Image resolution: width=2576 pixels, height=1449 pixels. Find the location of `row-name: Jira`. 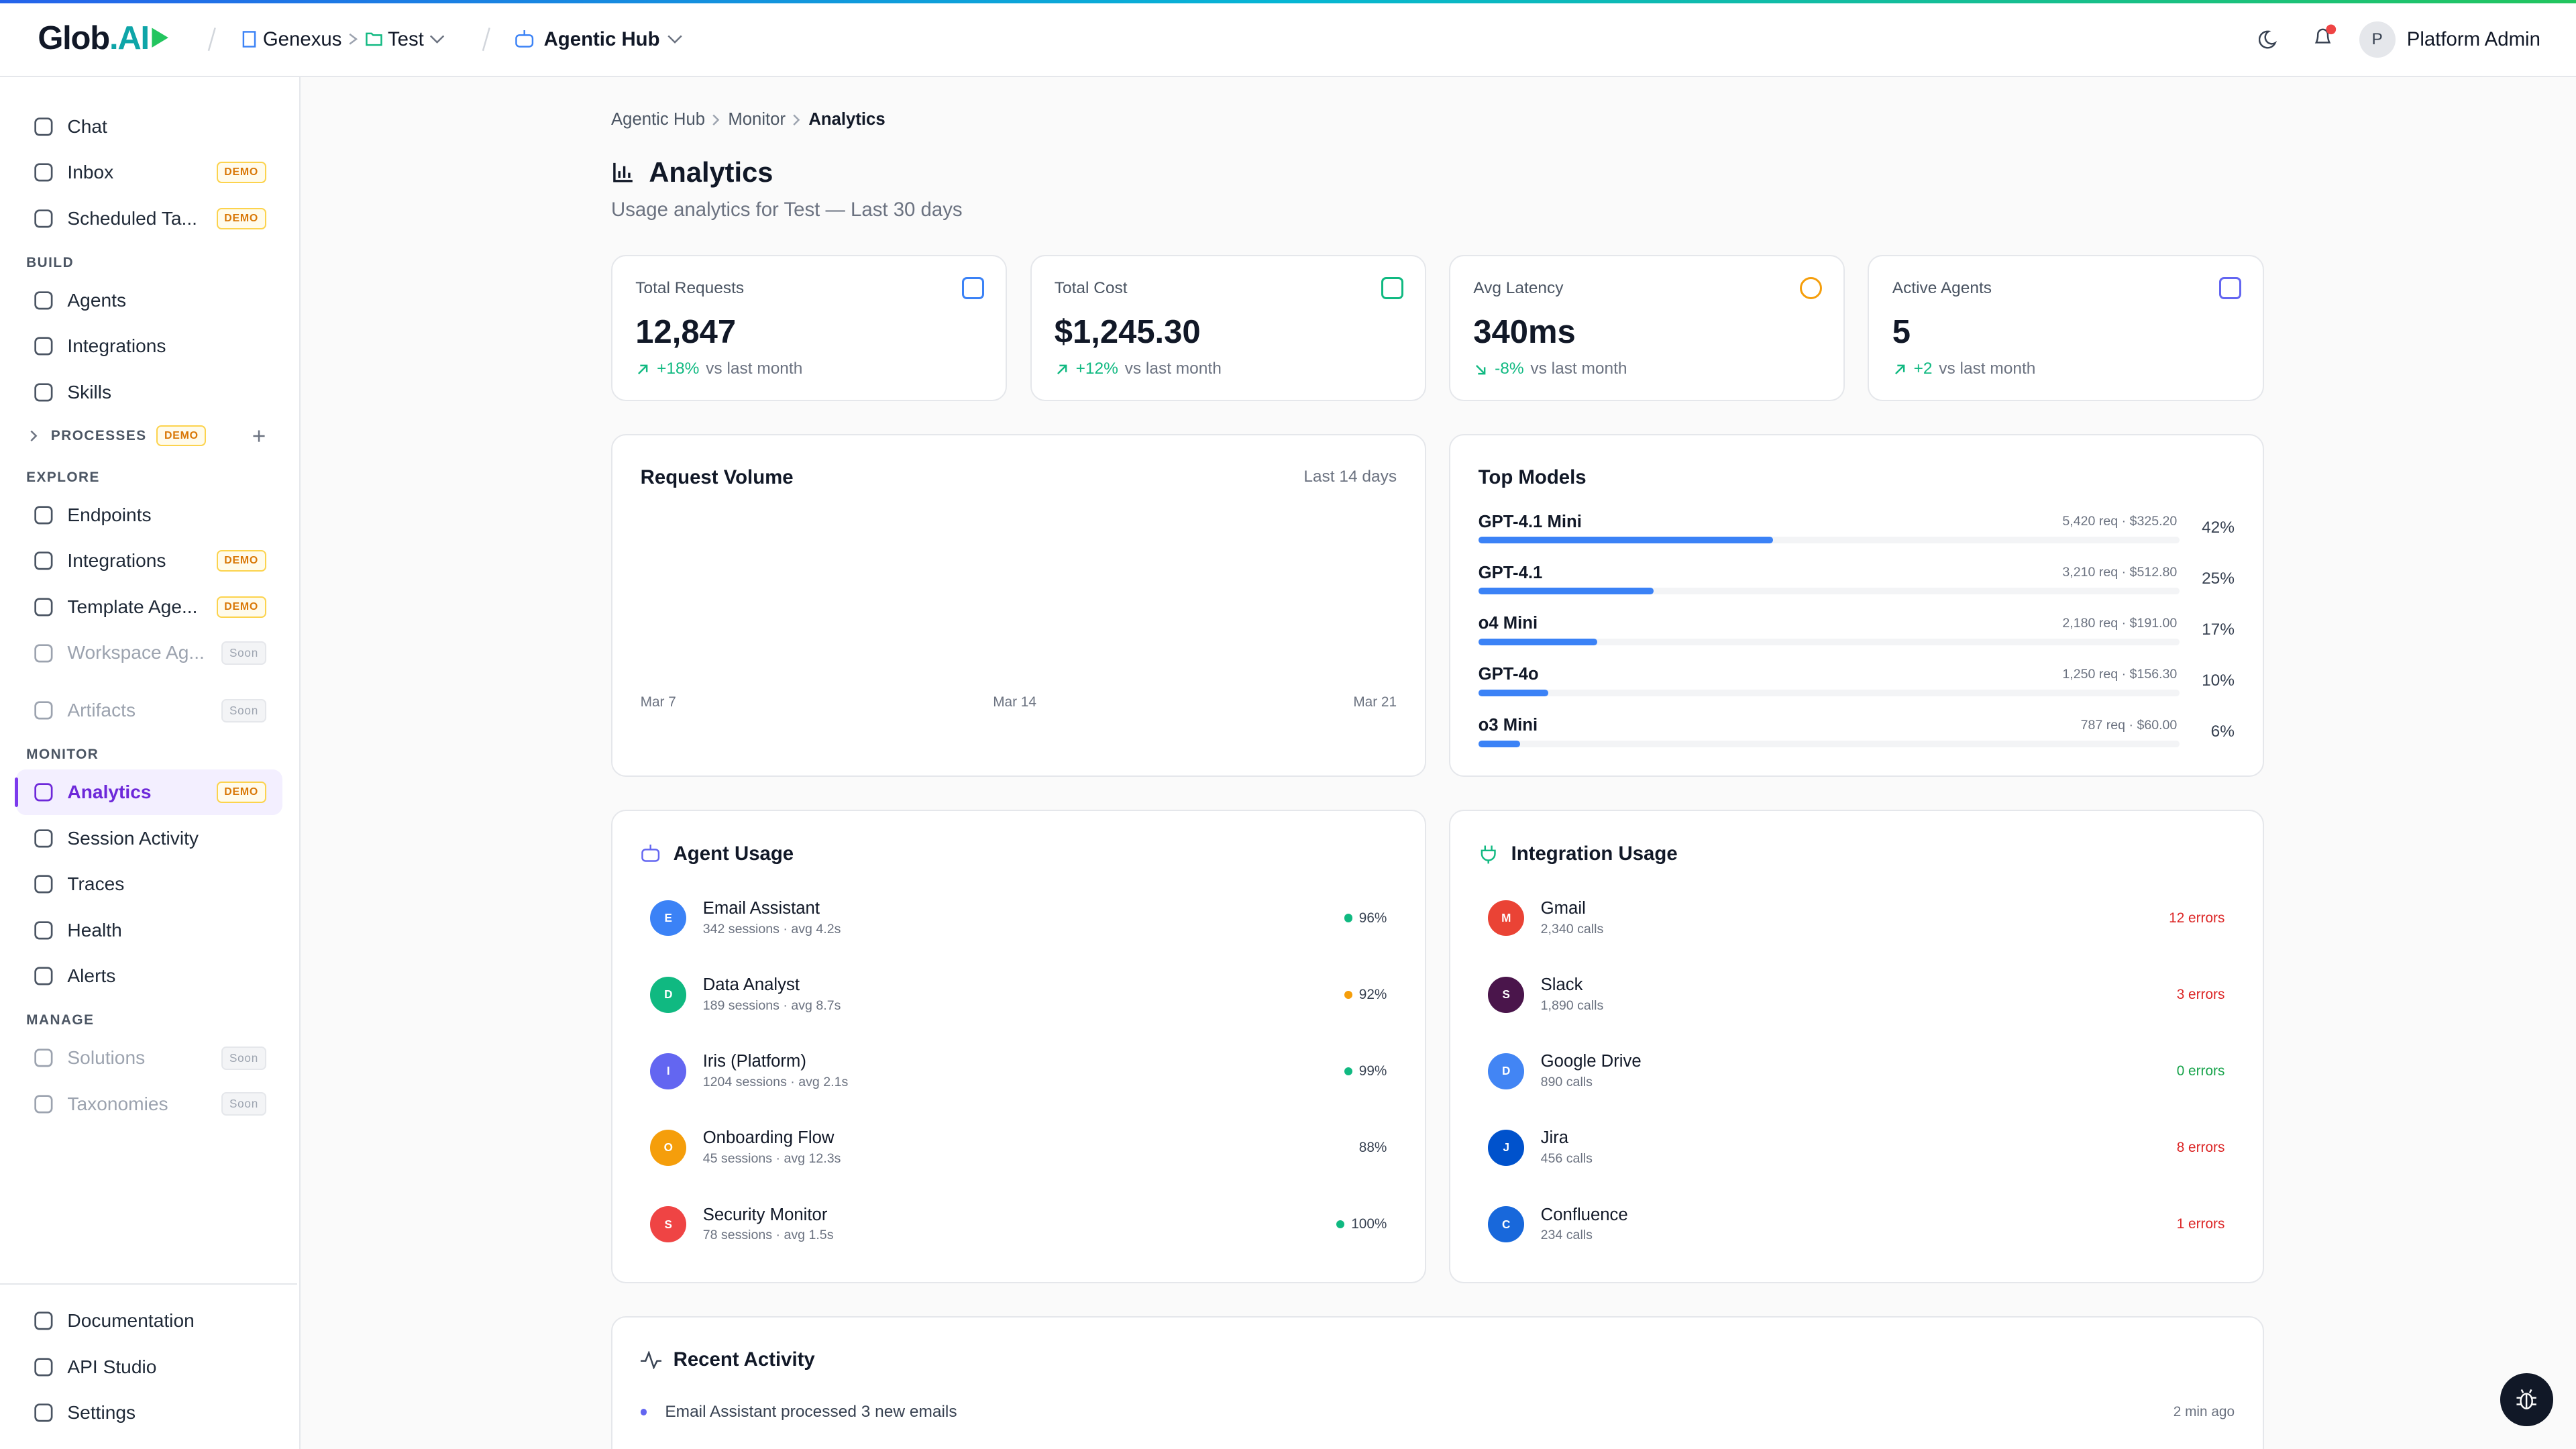

row-name: Jira is located at coordinates (1554, 1138).